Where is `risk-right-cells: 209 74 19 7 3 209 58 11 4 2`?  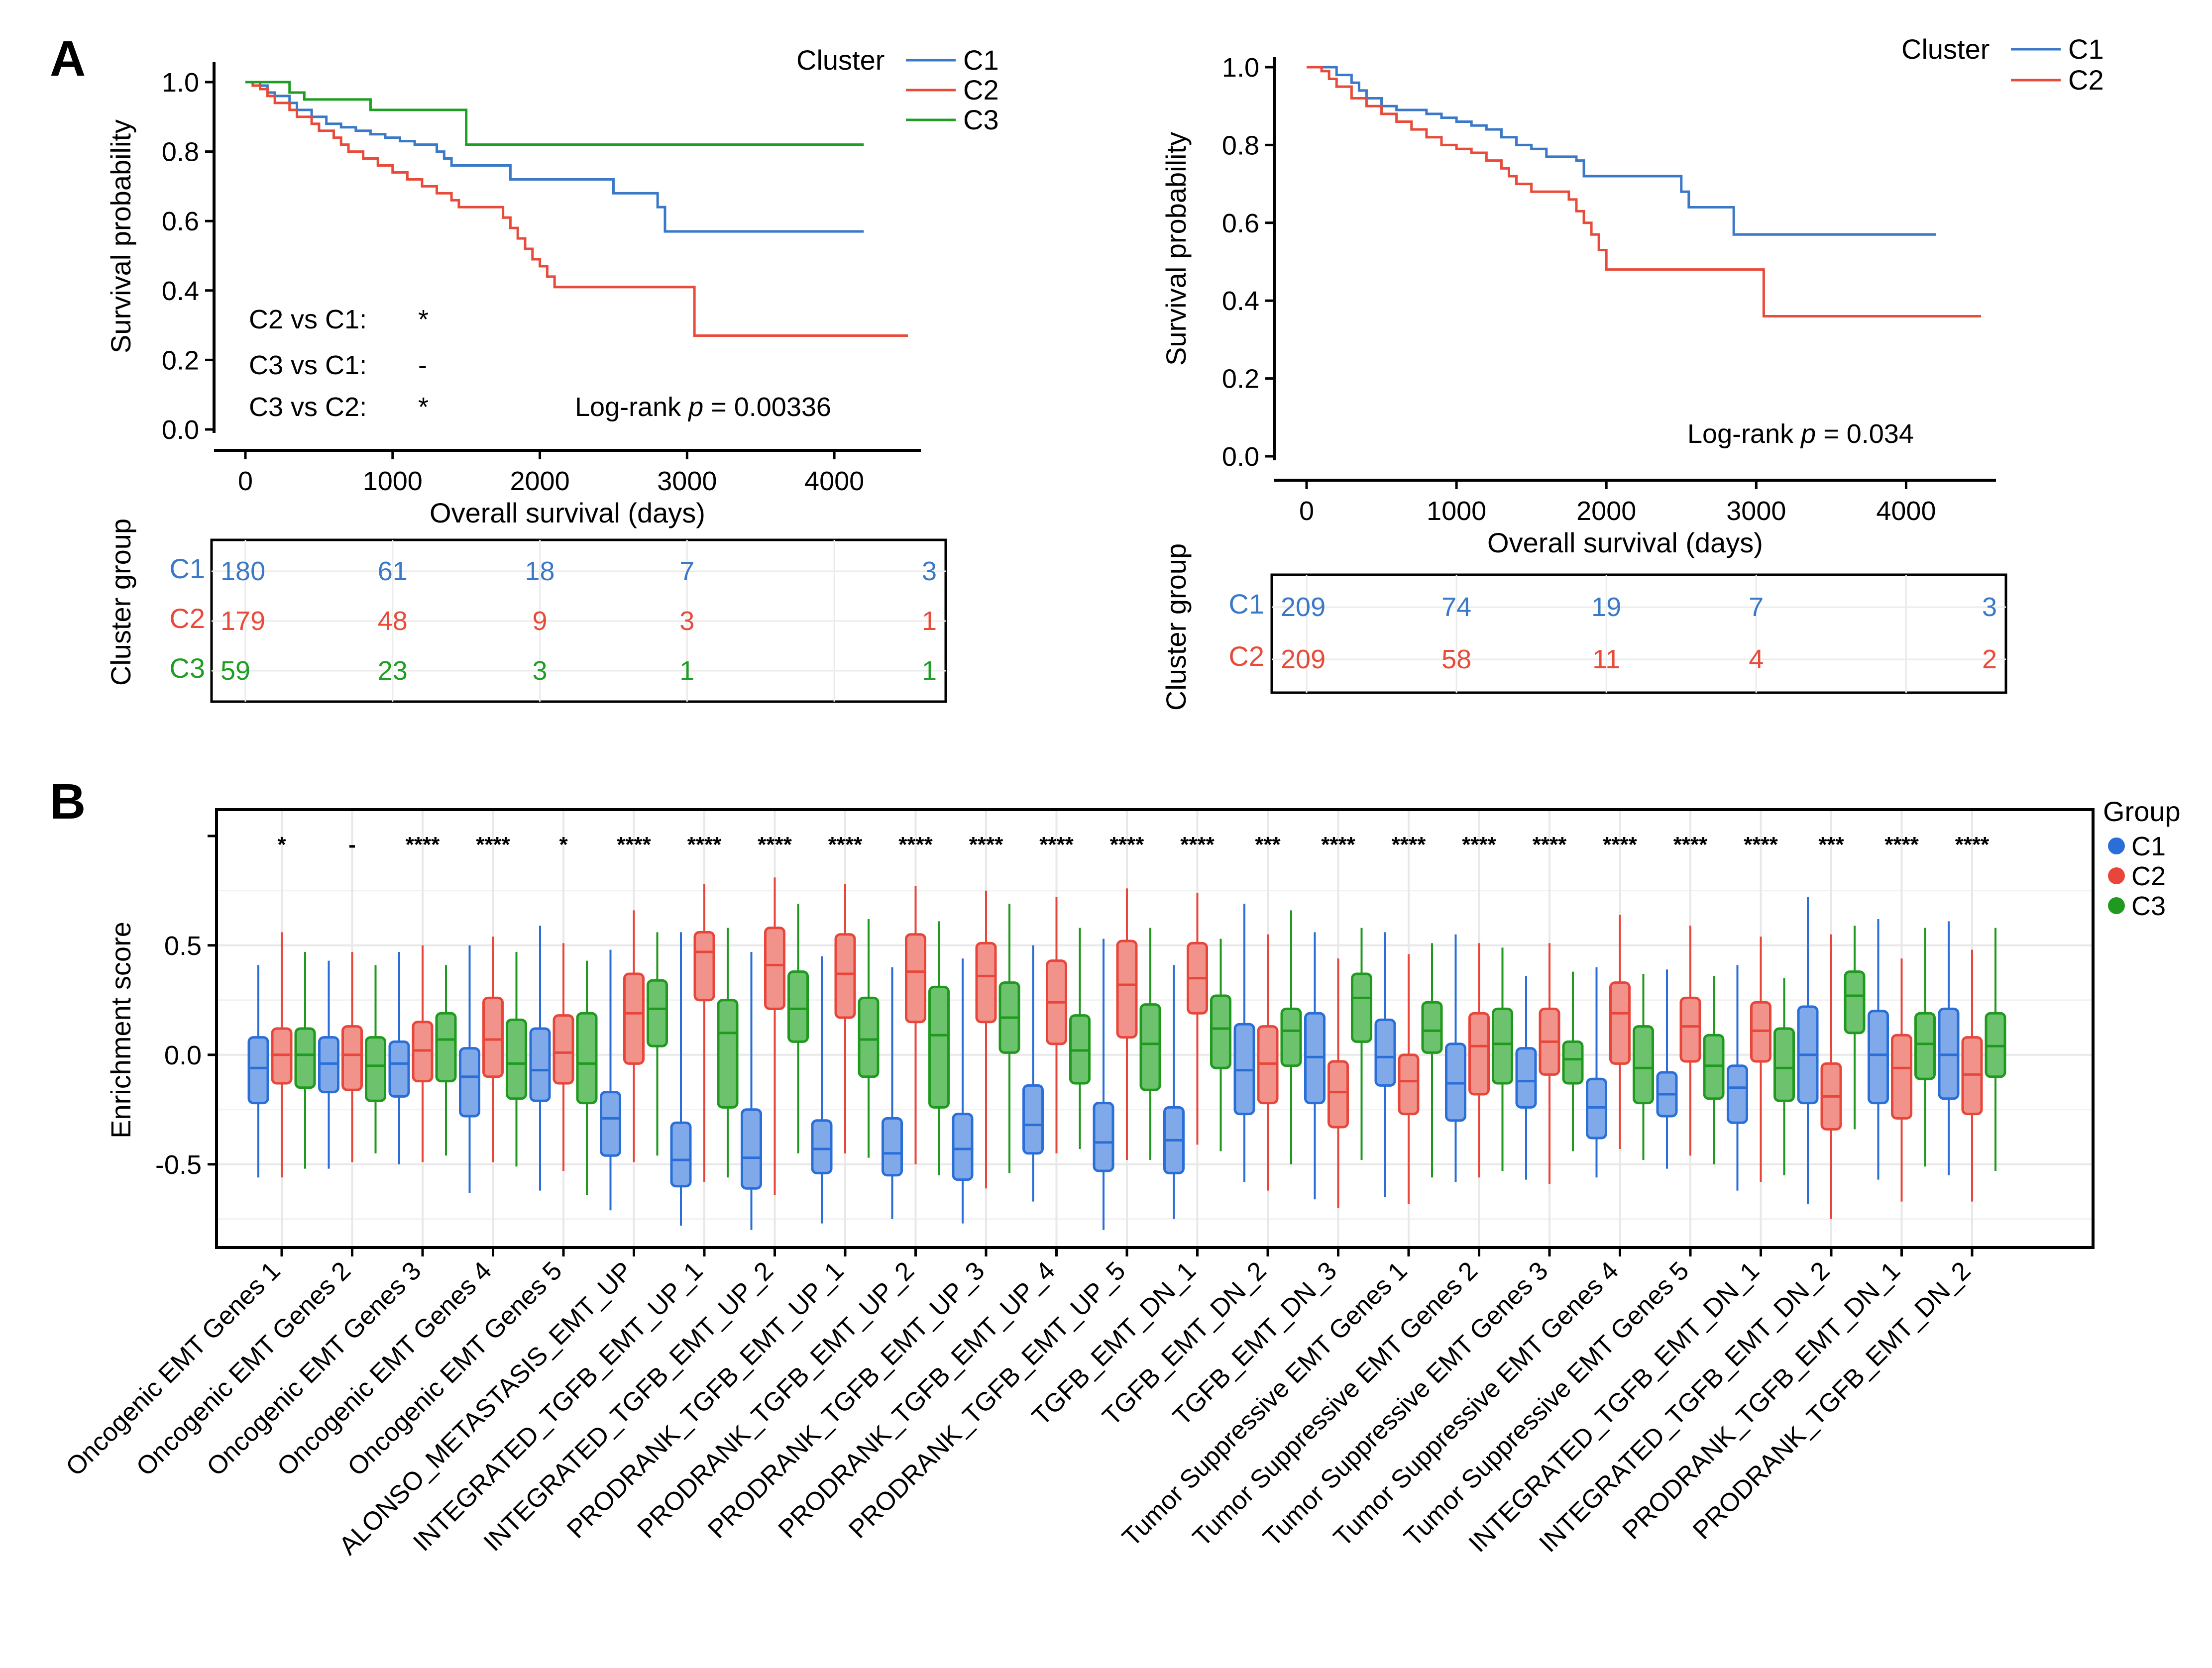
risk-right-cells: 209 74 19 7 3 209 58 11 4 2 is located at coordinates (1639, 633).